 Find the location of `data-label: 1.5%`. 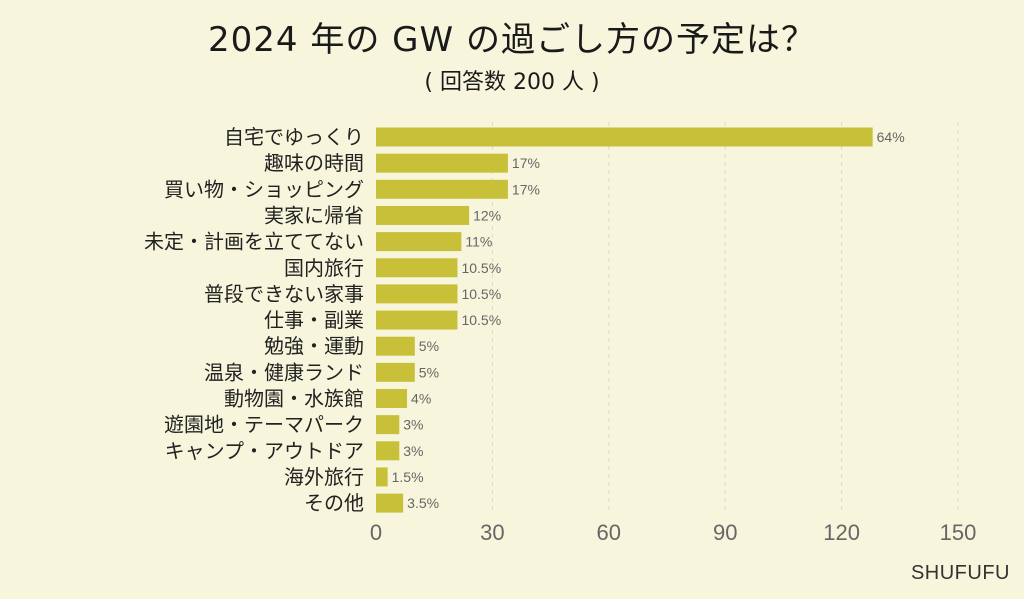

data-label: 1.5% is located at coordinates (408, 477).